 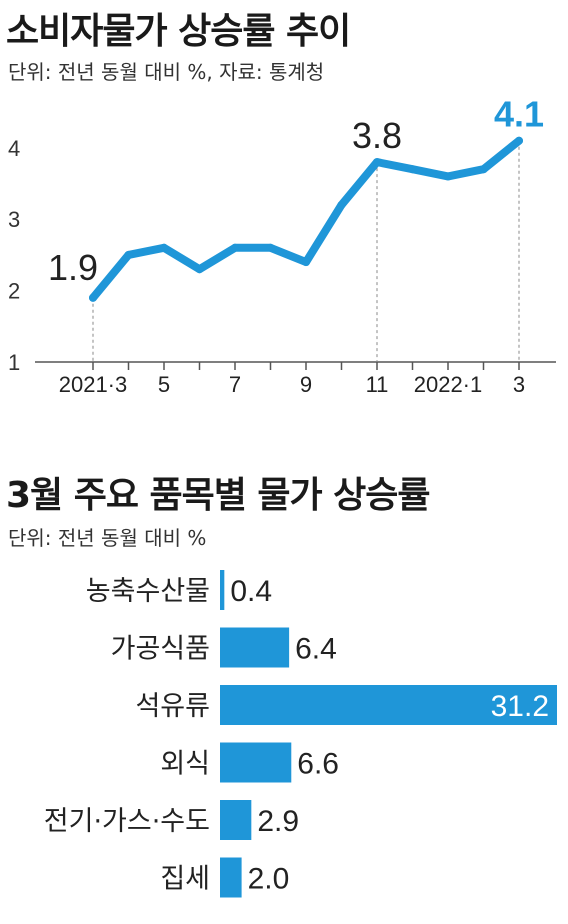 I want to click on bar-value-label: 31.2, so click(x=520, y=706).